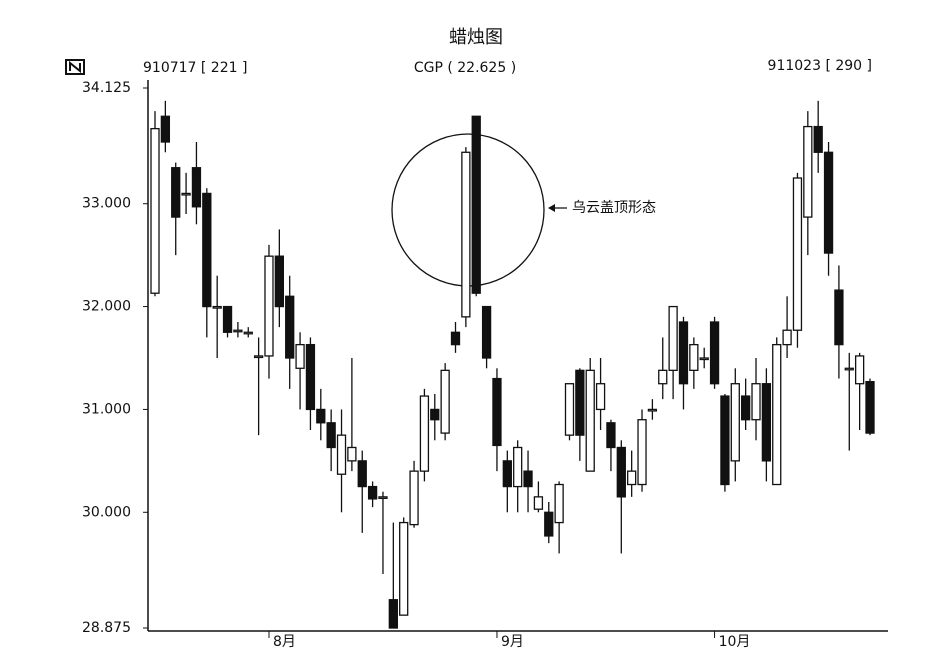 The height and width of the screenshot is (661, 951). What do you see at coordinates (557, 208) in the screenshot?
I see `annotation-arrow` at bounding box center [557, 208].